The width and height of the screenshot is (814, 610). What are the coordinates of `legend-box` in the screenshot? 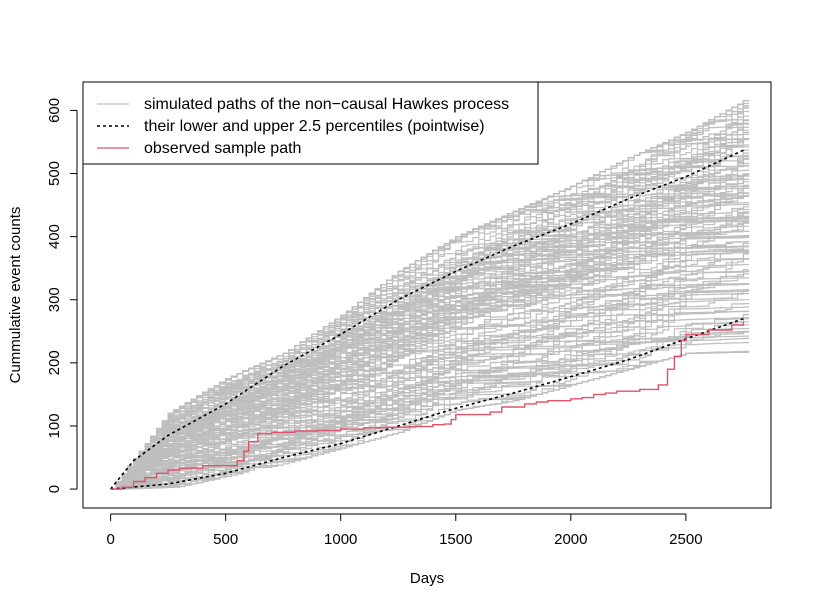 It's located at (310, 123).